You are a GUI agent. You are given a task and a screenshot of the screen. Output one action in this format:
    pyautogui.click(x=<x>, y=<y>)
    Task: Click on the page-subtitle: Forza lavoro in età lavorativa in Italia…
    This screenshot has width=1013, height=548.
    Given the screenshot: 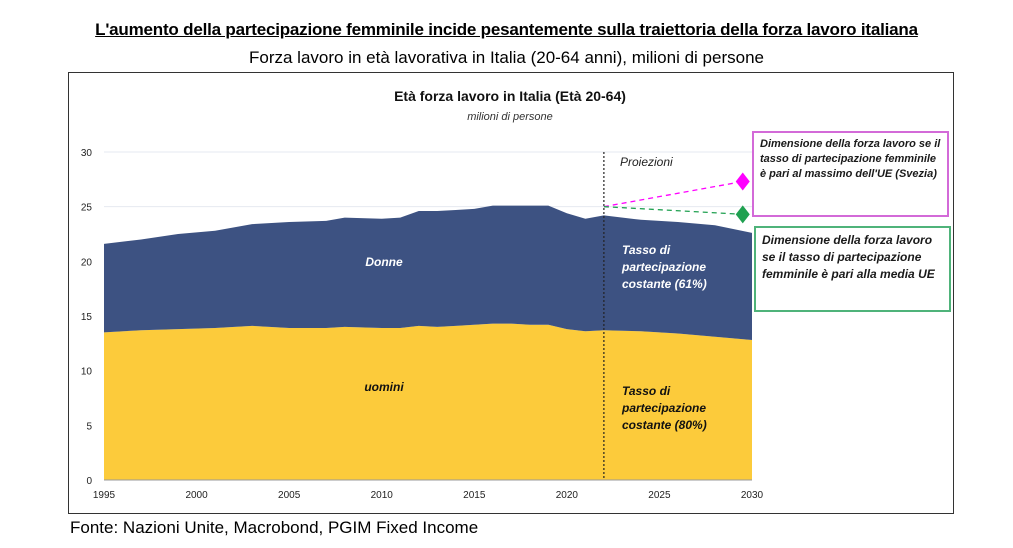 What is the action you would take?
    pyautogui.click(x=506, y=57)
    